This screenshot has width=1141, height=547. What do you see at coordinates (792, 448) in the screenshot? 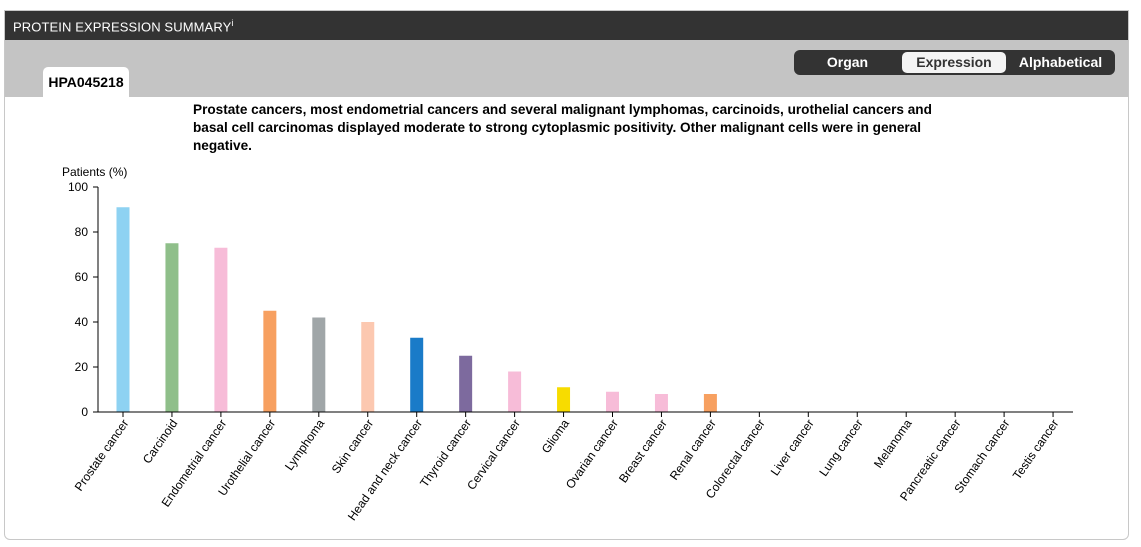
I see `x-tick-label: Liver cancer` at bounding box center [792, 448].